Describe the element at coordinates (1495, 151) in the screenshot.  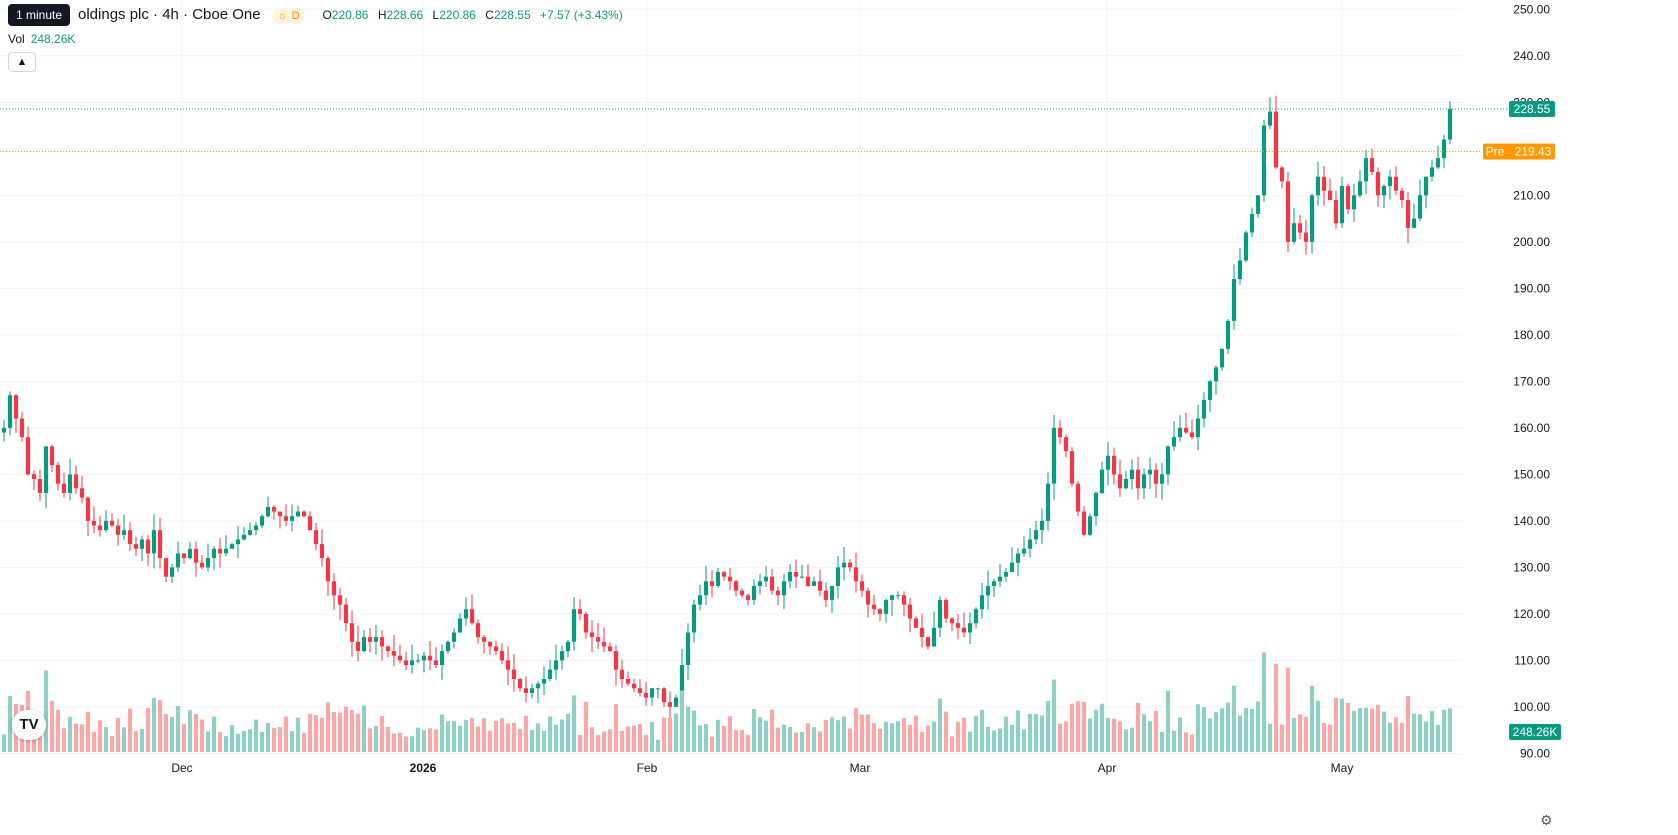
I see `pre-label: Pre` at that location.